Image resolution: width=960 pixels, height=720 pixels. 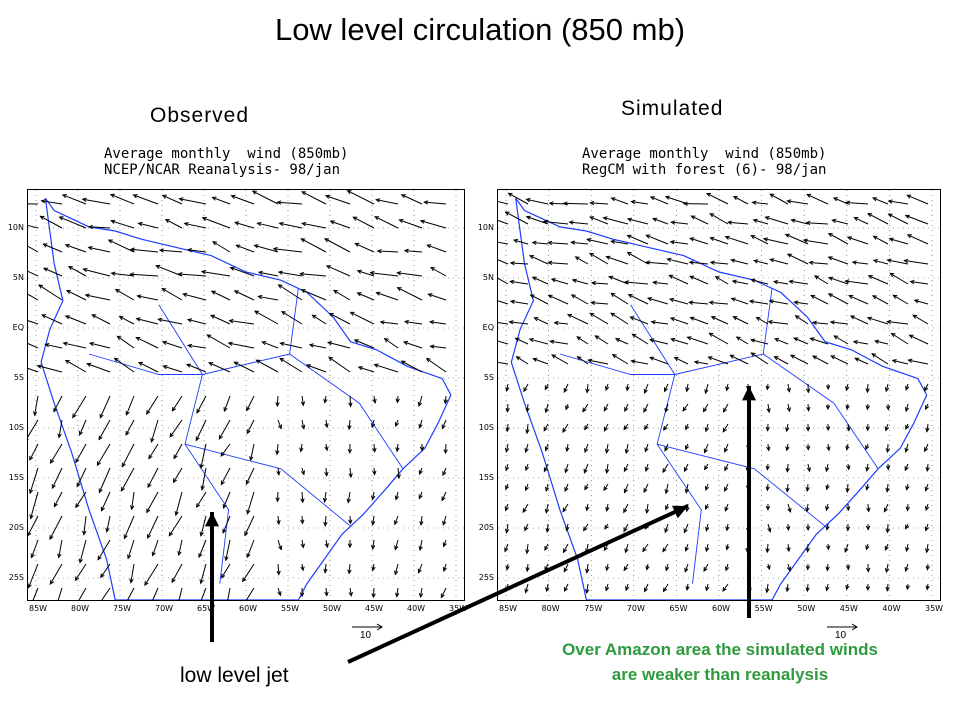 What do you see at coordinates (164, 608) in the screenshot?
I see `lon-tick-label: 70W` at bounding box center [164, 608].